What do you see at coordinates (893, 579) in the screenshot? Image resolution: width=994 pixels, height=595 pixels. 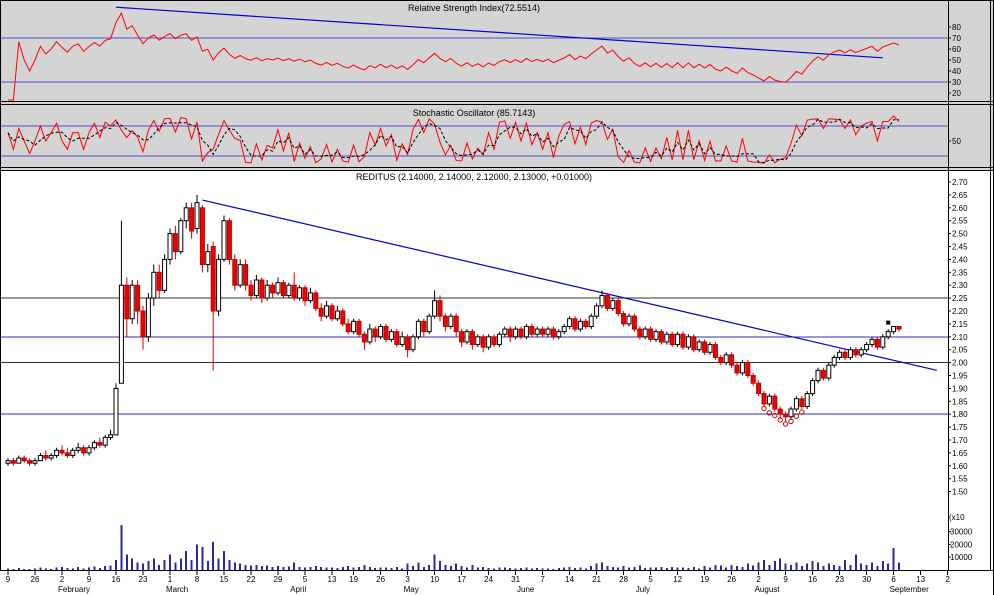 I see `svg-text: 6` at bounding box center [893, 579].